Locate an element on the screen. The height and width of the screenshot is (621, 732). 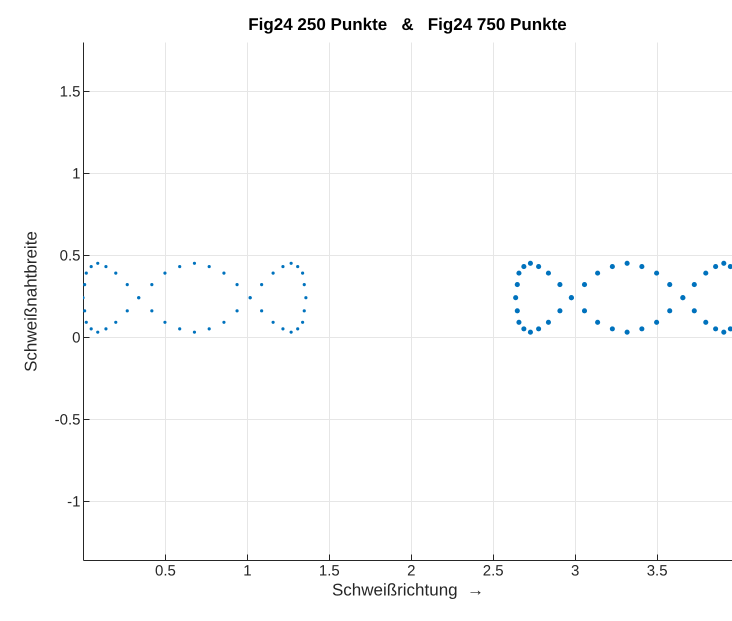
y-axis-title: Schweißnahtbreite is located at coordinates (31, 301).